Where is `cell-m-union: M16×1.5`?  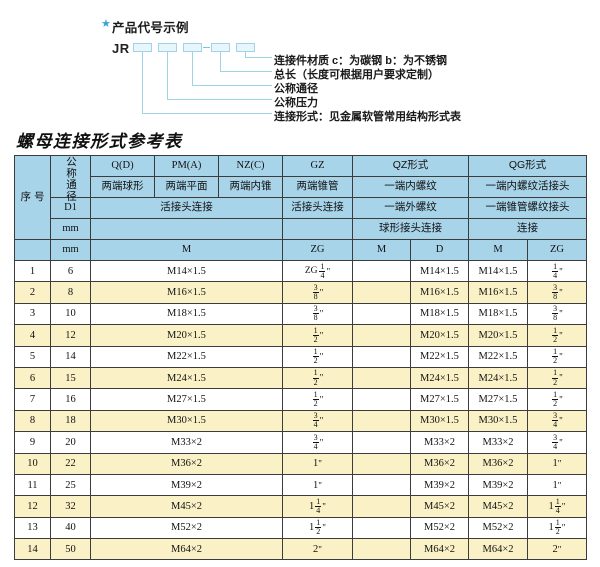
cell-m-union: M16×1.5 is located at coordinates (186, 292).